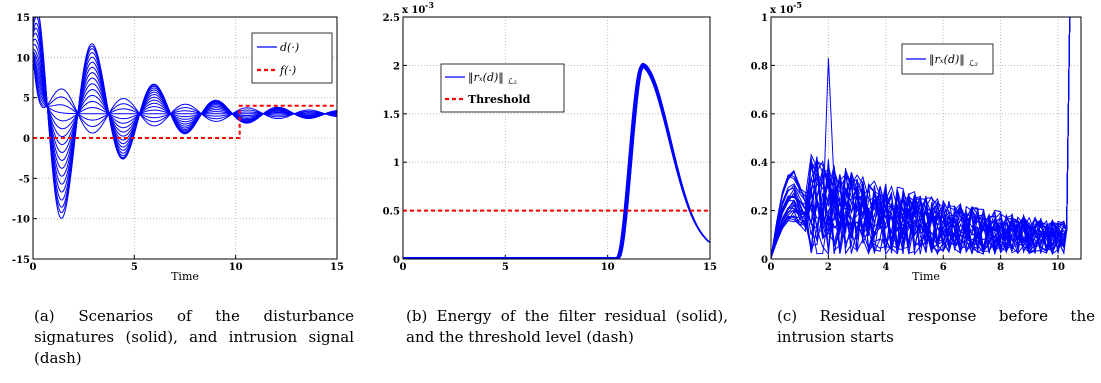  What do you see at coordinates (26, 99) in the screenshot?
I see `y-tick-label: 5` at bounding box center [26, 99].